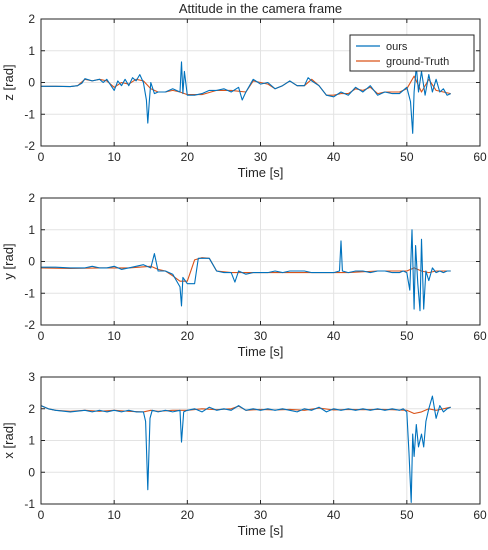 The image size is (488, 550). What do you see at coordinates (417, 62) in the screenshot?
I see `legend-label: ground-Truth` at bounding box center [417, 62].